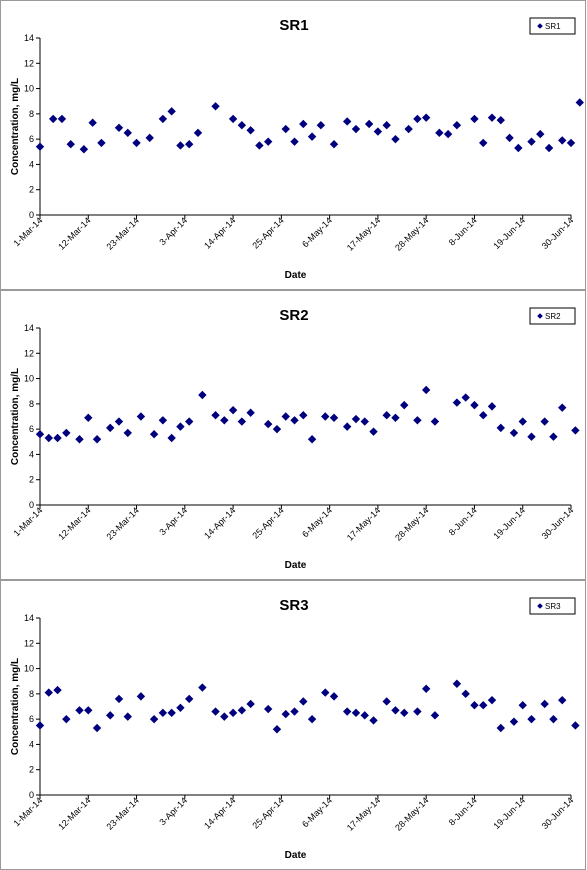 Image resolution: width=587 pixels, height=870 pixels. I want to click on y-tick-label: 14, so click(29, 328).